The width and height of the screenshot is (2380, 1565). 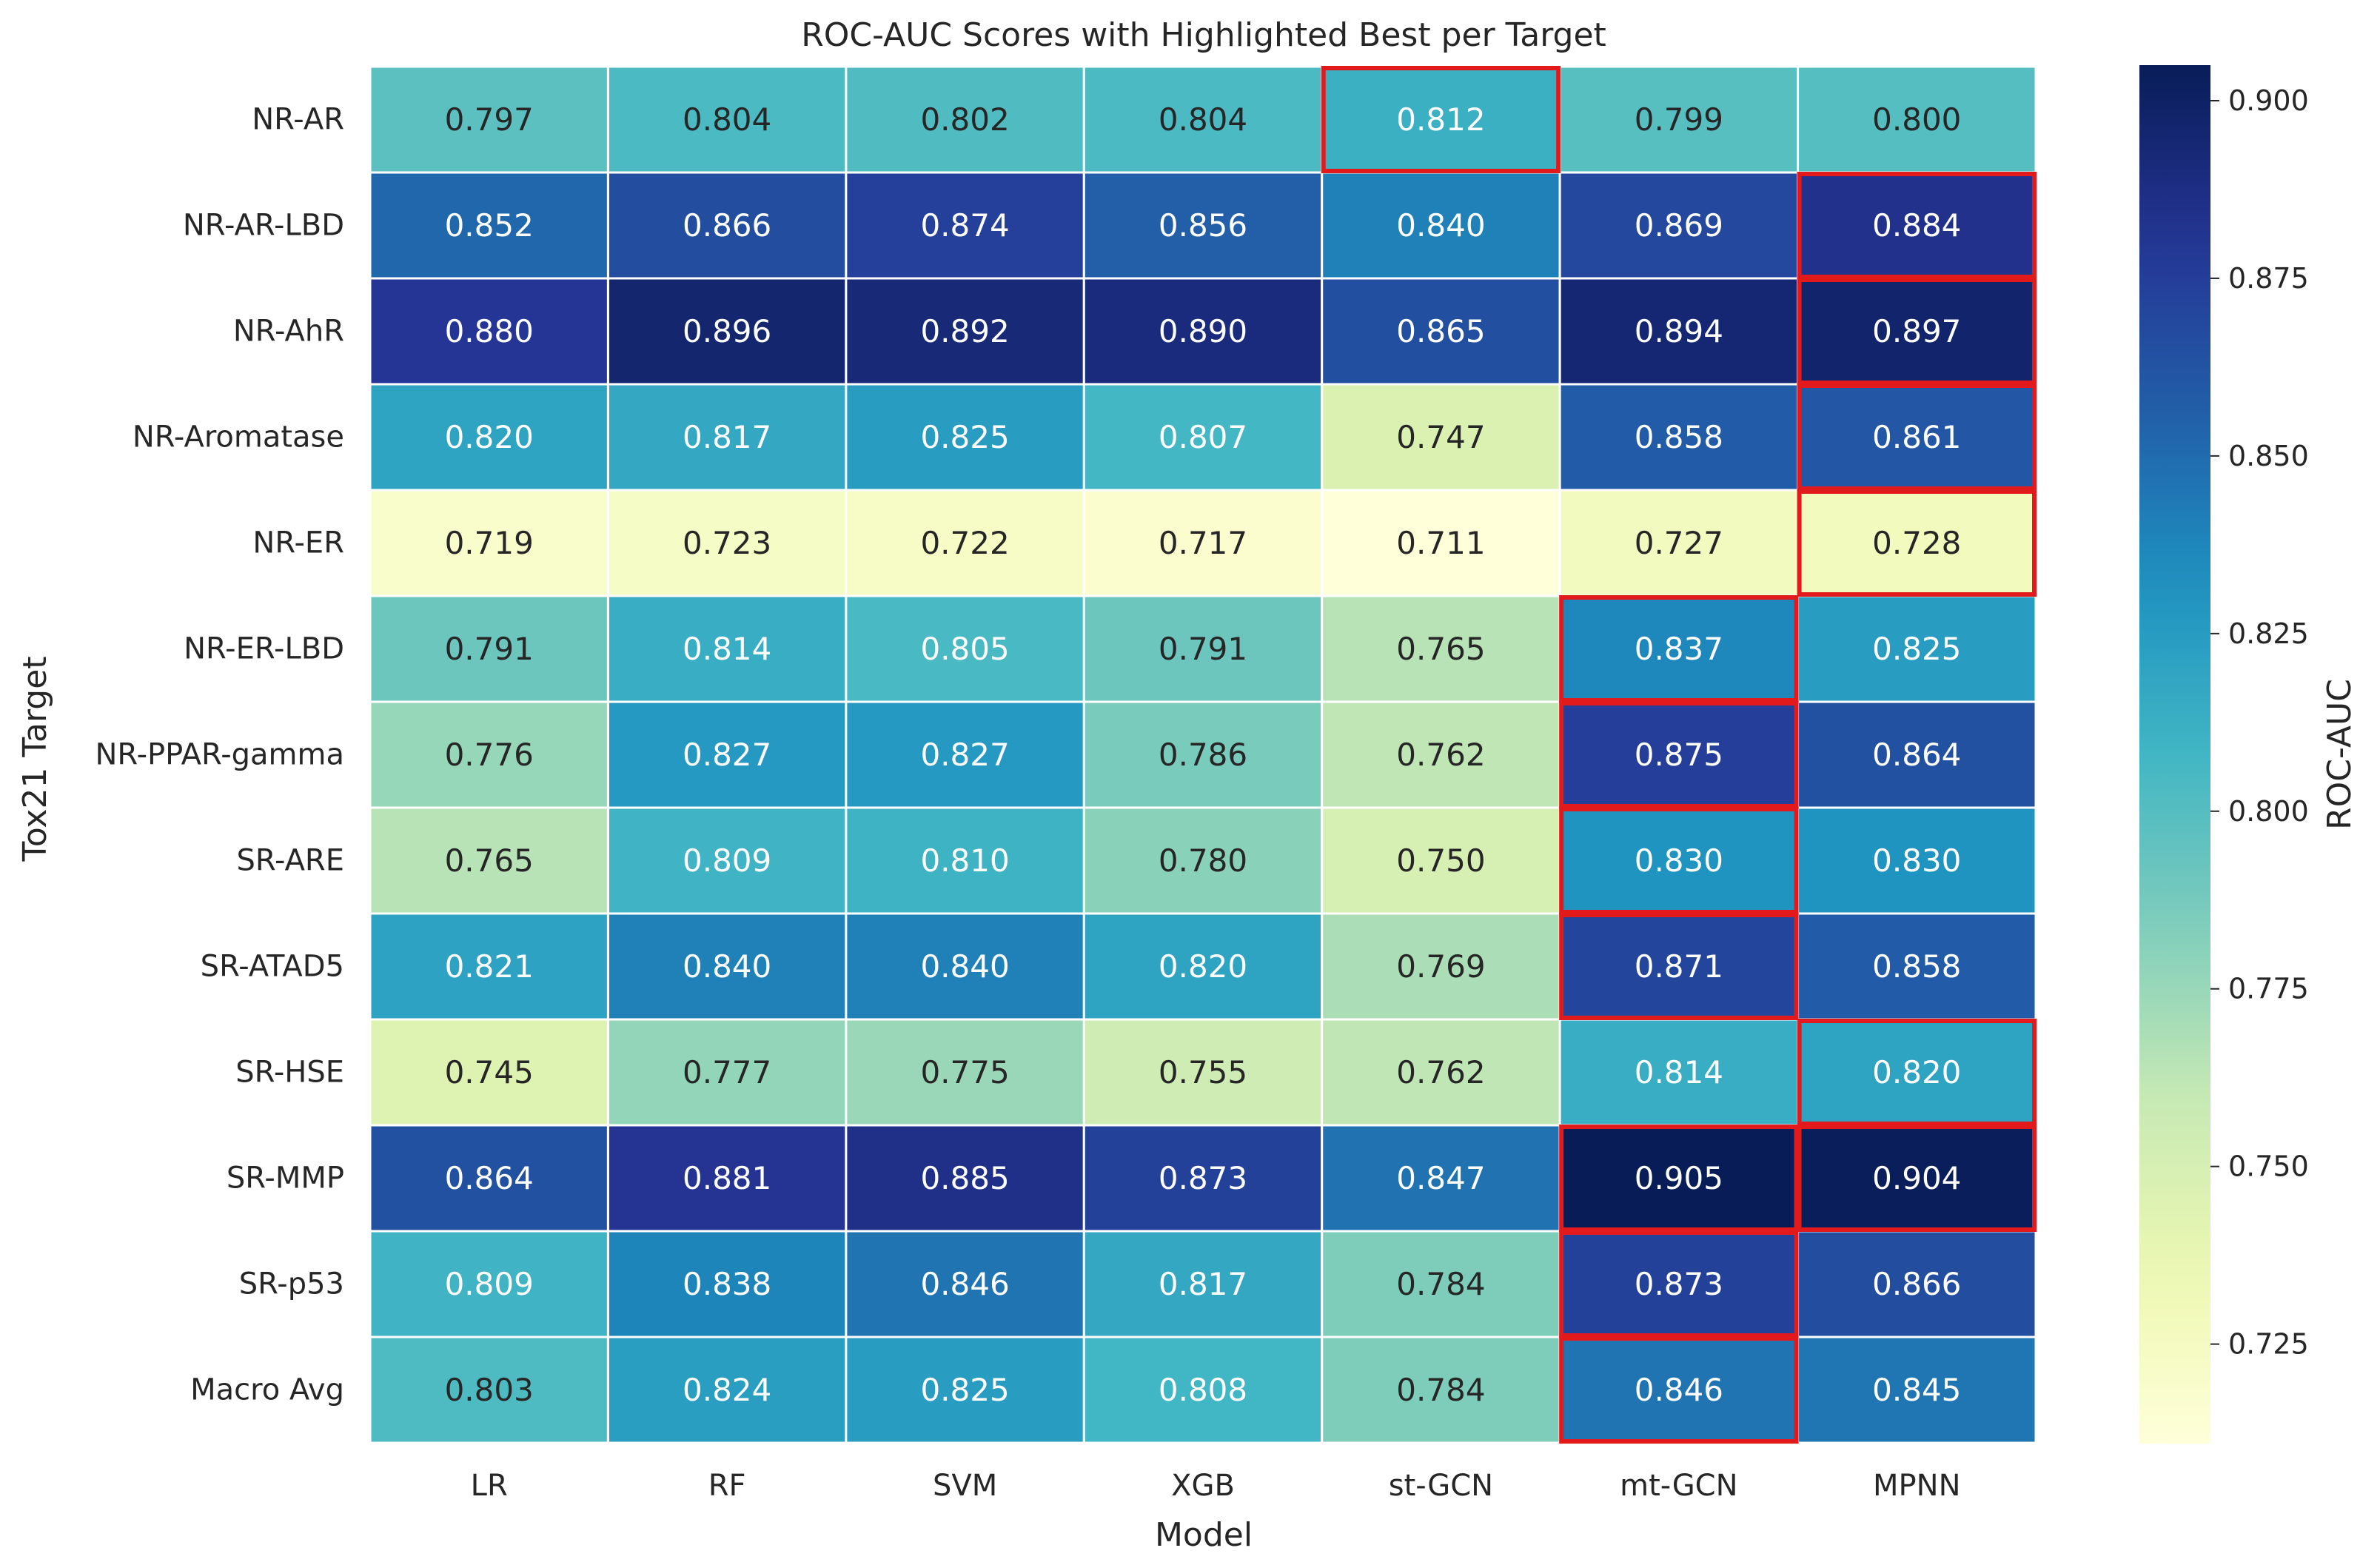 I want to click on cell-value-label: 0.786, so click(x=1203, y=755).